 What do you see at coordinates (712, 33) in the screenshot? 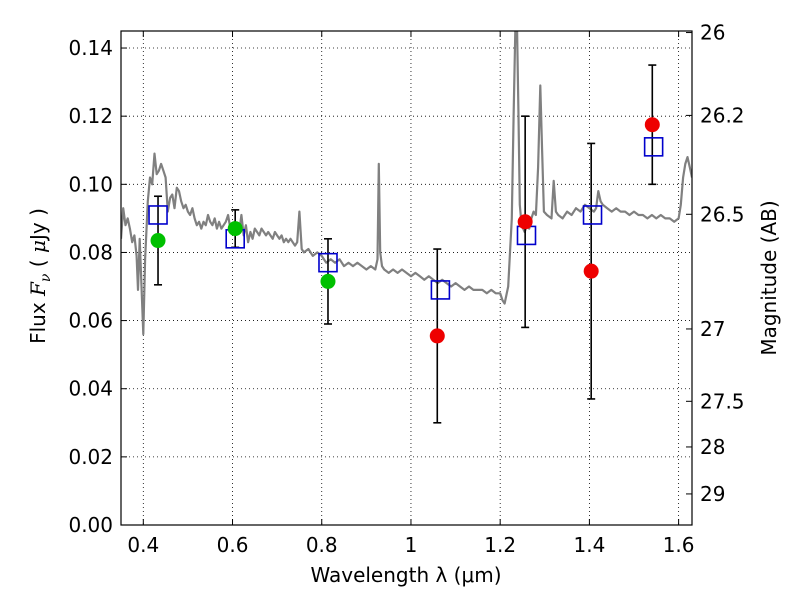
I see `y2-tick-label: 26` at bounding box center [712, 33].